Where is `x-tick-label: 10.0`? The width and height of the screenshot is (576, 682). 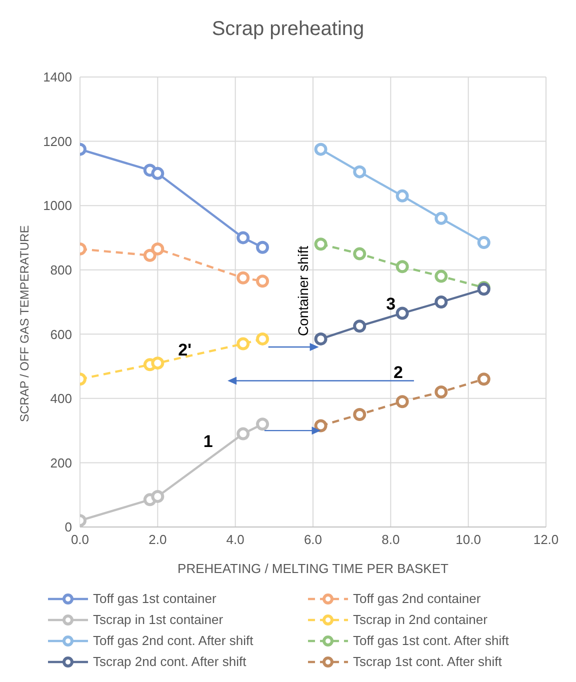 x-tick-label: 10.0 is located at coordinates (468, 540).